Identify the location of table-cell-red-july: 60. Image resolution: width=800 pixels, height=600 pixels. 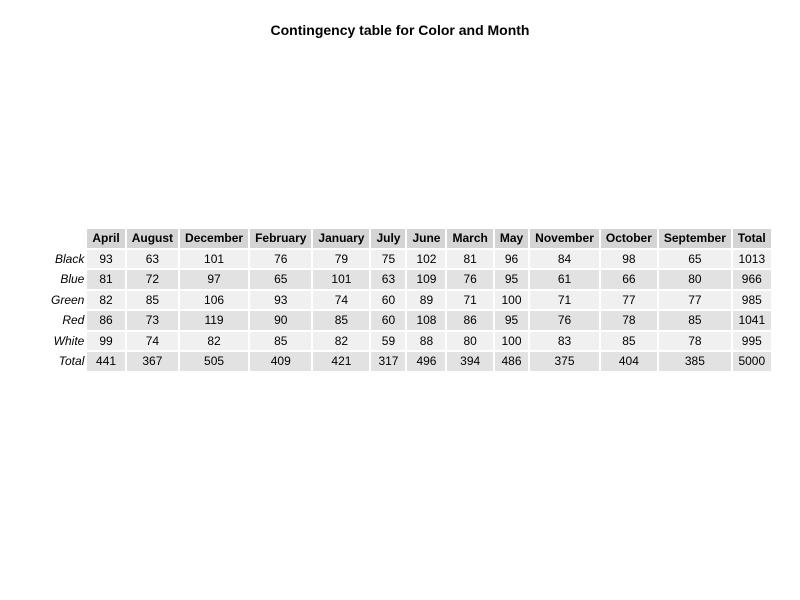
(388, 320).